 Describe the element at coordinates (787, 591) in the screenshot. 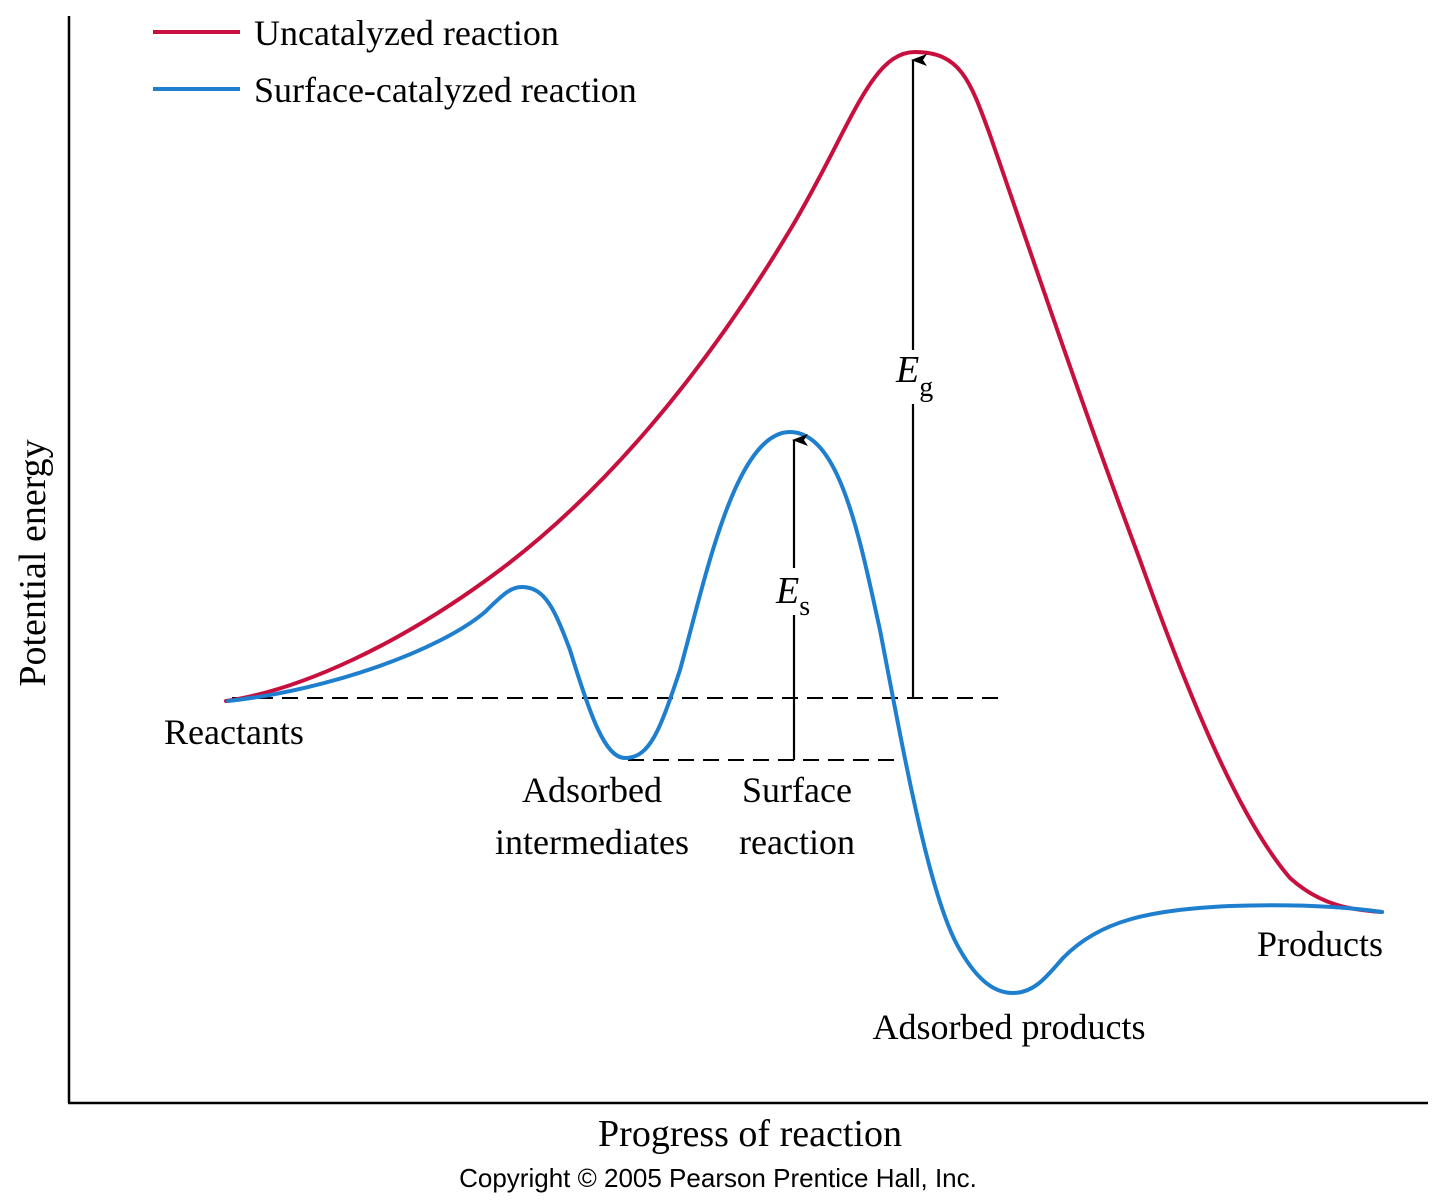

I see `es-symbol: E` at that location.